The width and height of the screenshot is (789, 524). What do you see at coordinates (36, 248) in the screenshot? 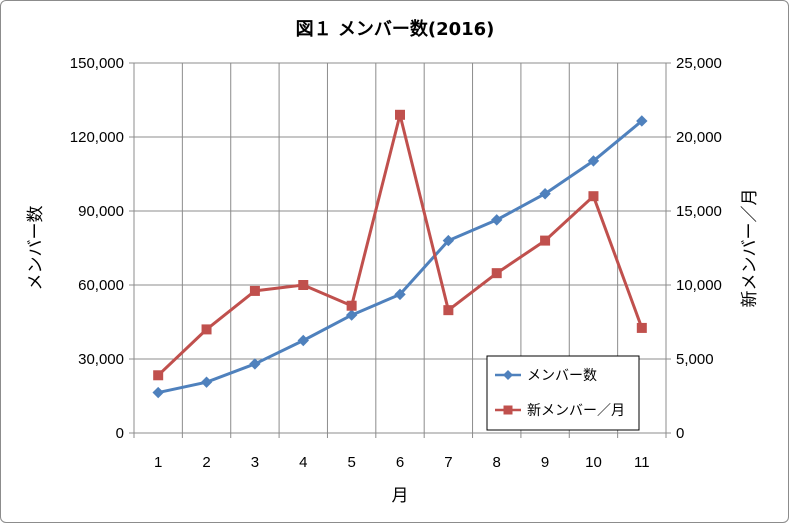
I see `y-axis-label: メンバー数` at bounding box center [36, 248].